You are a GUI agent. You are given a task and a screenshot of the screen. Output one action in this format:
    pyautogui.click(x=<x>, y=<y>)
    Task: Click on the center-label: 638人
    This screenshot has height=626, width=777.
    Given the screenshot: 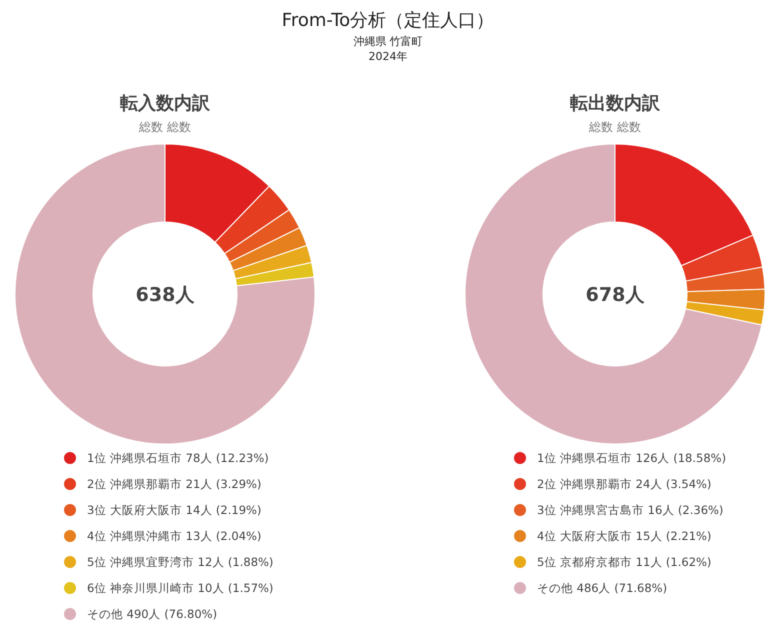 What is the action you would take?
    pyautogui.click(x=165, y=295)
    